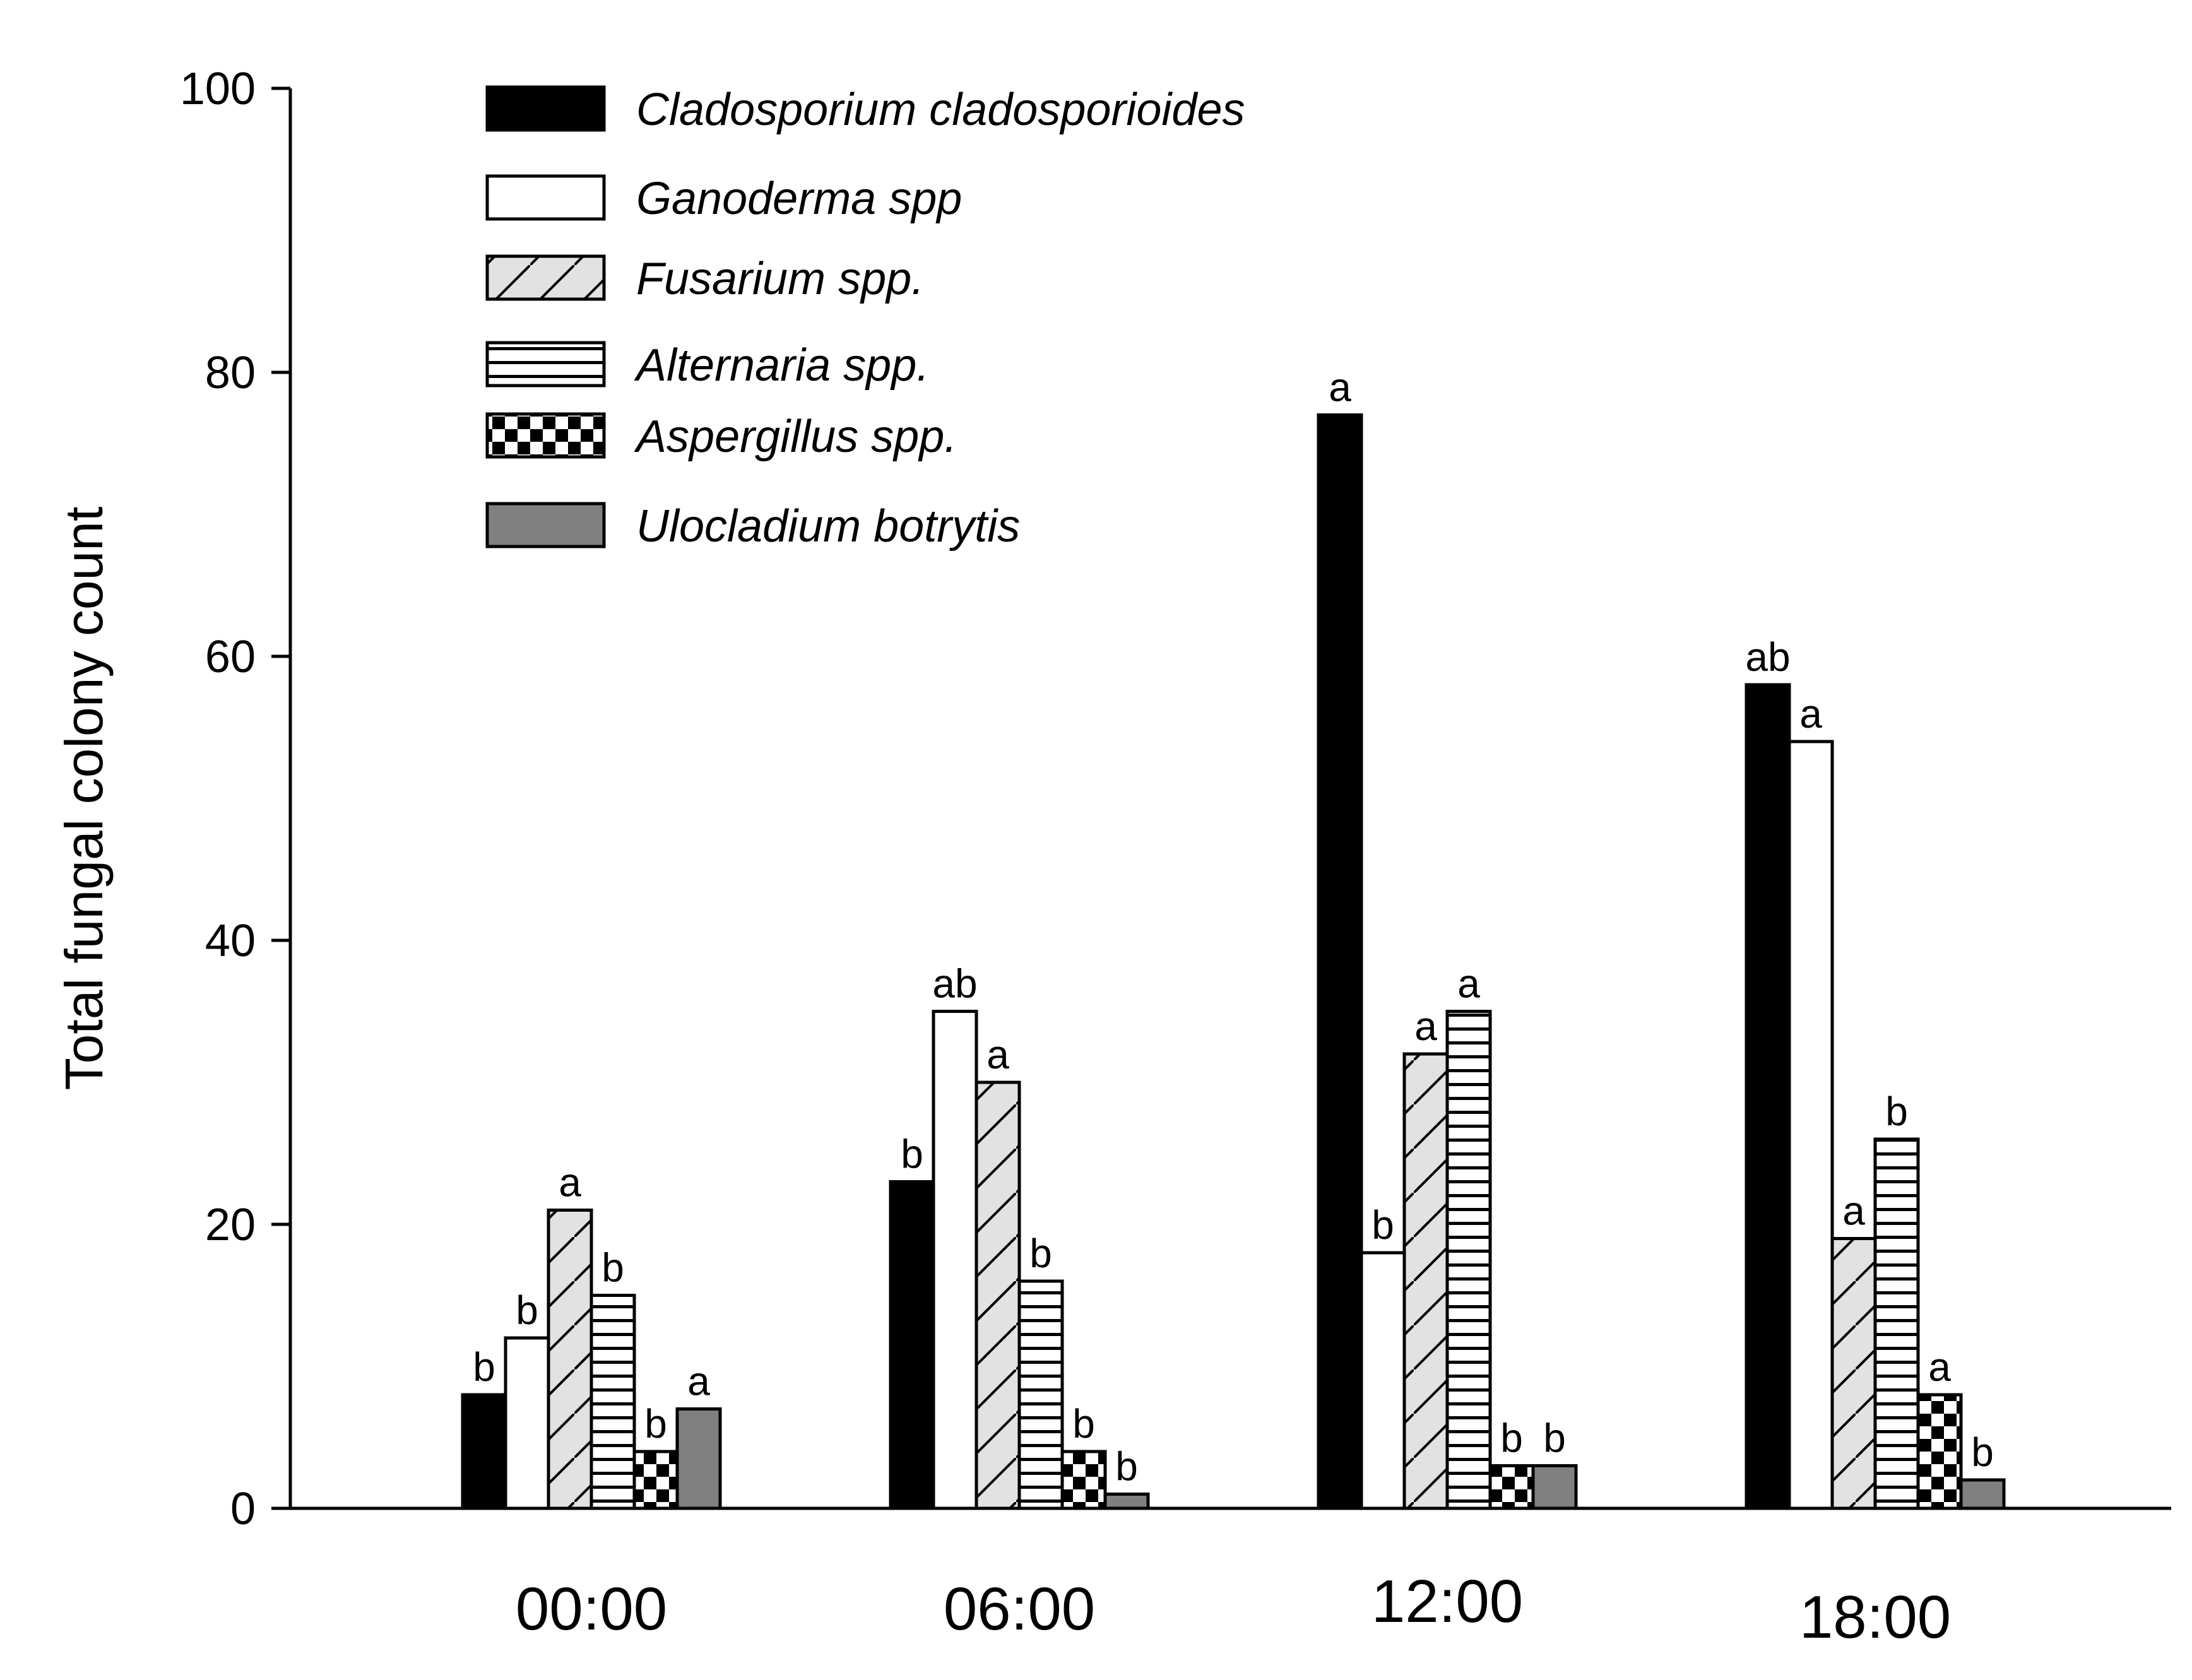 Image resolution: width=2192 pixels, height=1680 pixels. I want to click on x-category-label: 18:00, so click(1875, 1617).